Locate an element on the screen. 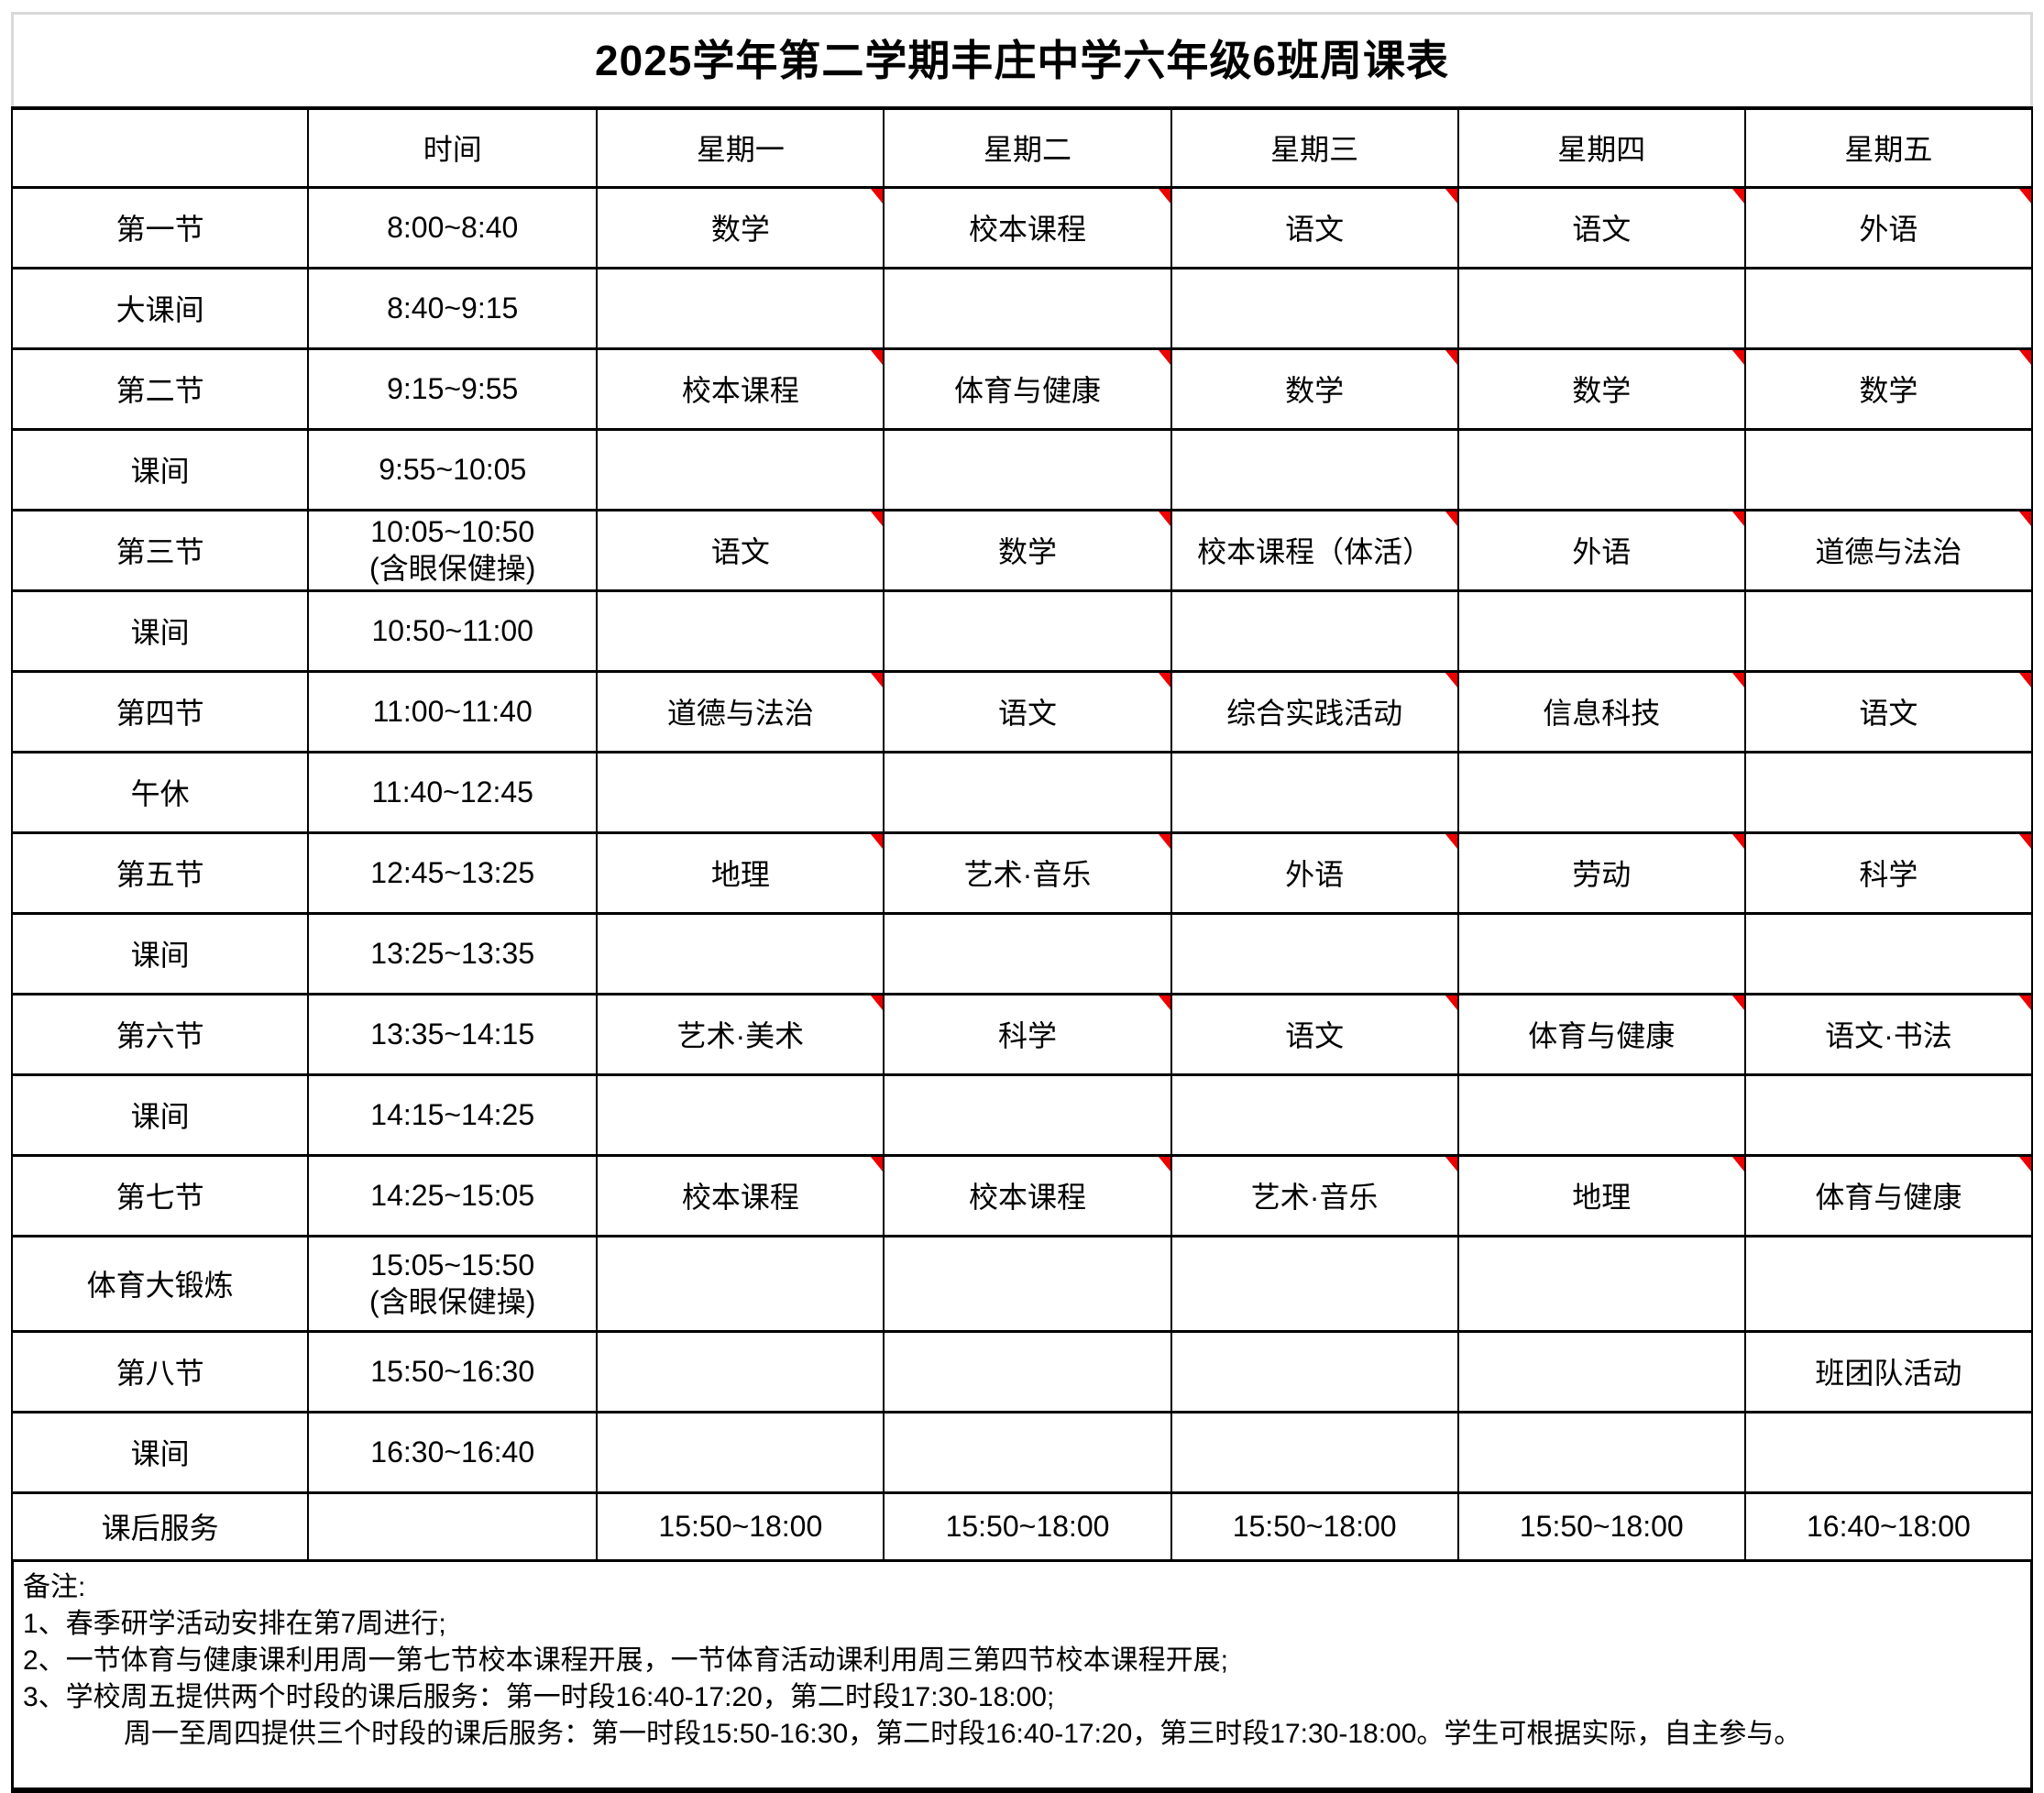 The height and width of the screenshot is (1793, 2044). timetable-row: 大课间 8:40~9:15 is located at coordinates (1022, 308).